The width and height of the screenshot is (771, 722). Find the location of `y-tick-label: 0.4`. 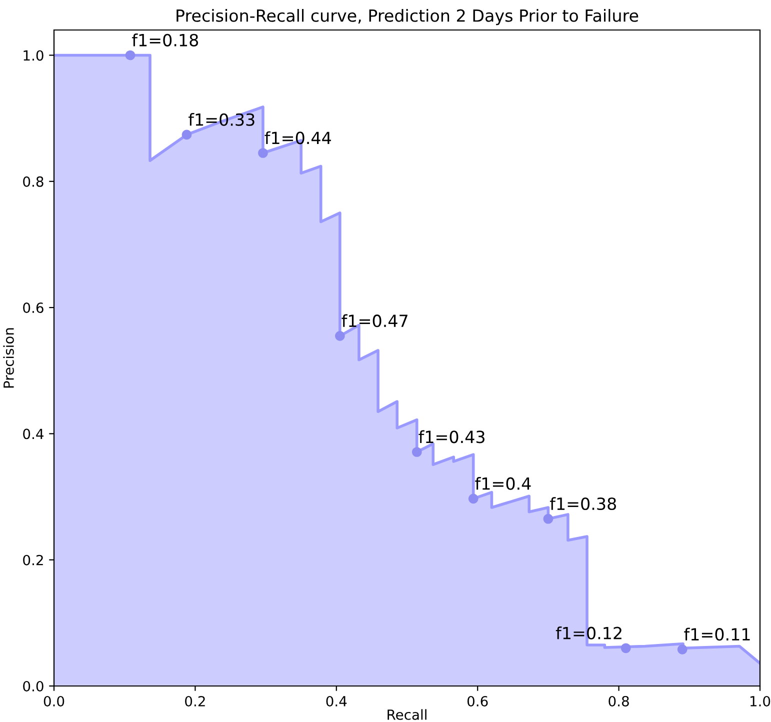

y-tick-label: 0.4 is located at coordinates (33, 434).